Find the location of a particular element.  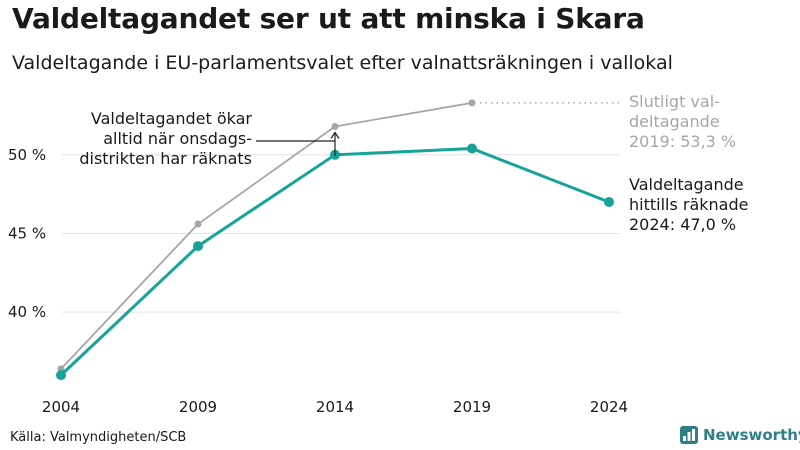

note-arrowhead is located at coordinates (335, 135).